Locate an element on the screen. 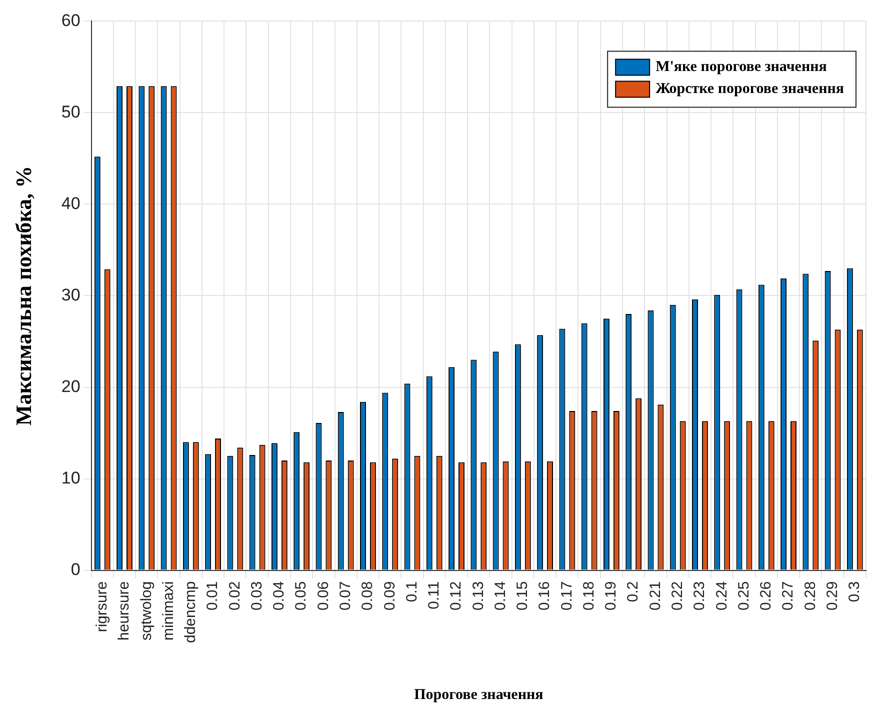  x-tick-label: 0.14 is located at coordinates (500, 595).